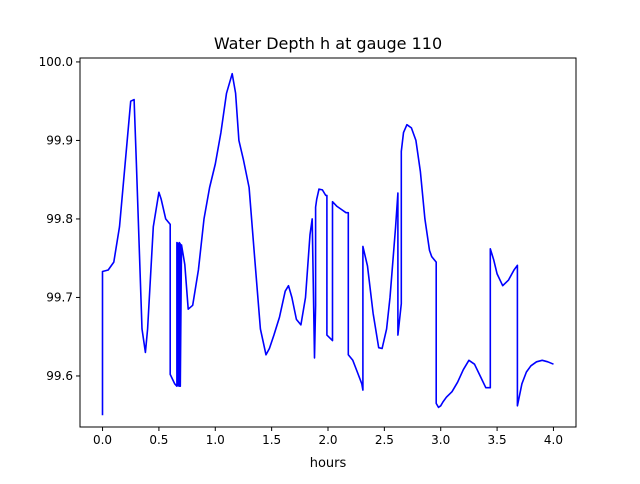  I want to click on x-tick-label: 4.0, so click(553, 440).